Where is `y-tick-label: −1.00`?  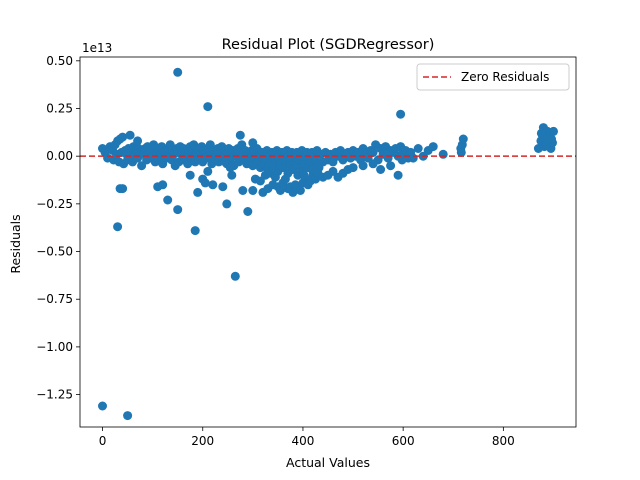 y-tick-label: −1.00 is located at coordinates (54, 347).